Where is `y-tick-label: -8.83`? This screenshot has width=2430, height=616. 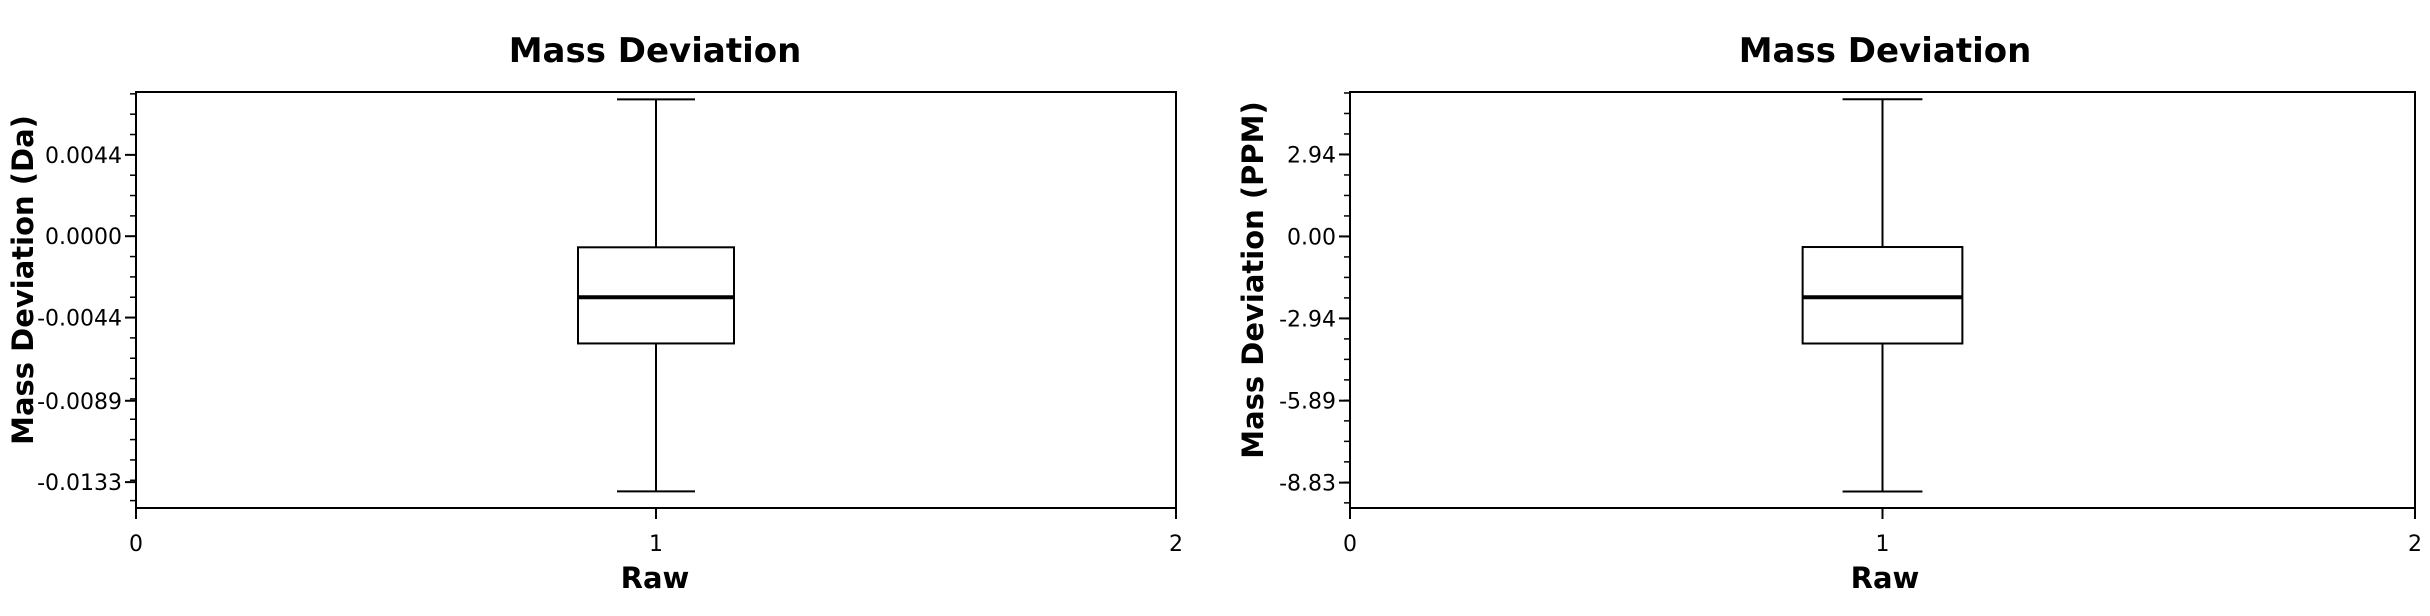
y-tick-label: -8.83 is located at coordinates (1307, 484).